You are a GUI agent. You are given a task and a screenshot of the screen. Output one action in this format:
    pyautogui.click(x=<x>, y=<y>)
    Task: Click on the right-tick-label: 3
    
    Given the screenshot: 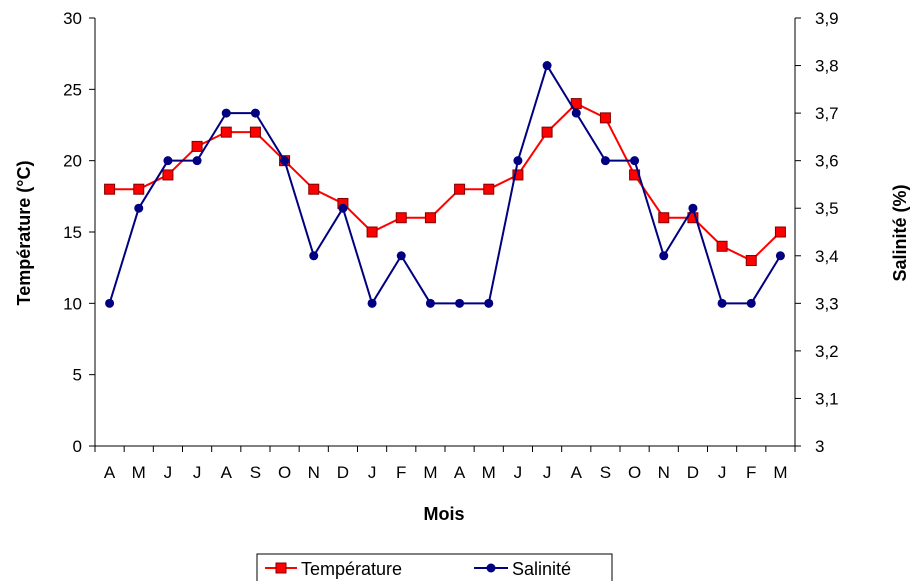 What is the action you would take?
    pyautogui.click(x=819, y=446)
    